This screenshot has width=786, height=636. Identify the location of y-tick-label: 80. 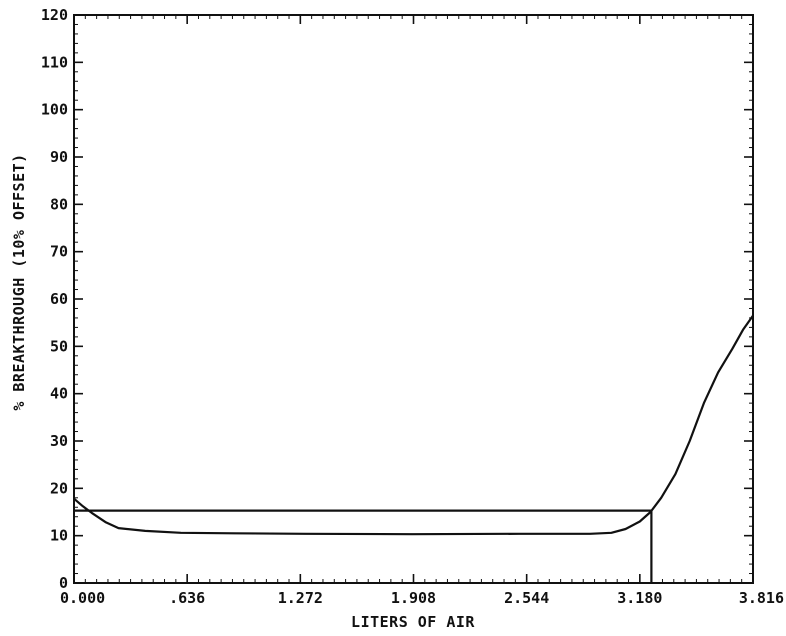
(59, 204).